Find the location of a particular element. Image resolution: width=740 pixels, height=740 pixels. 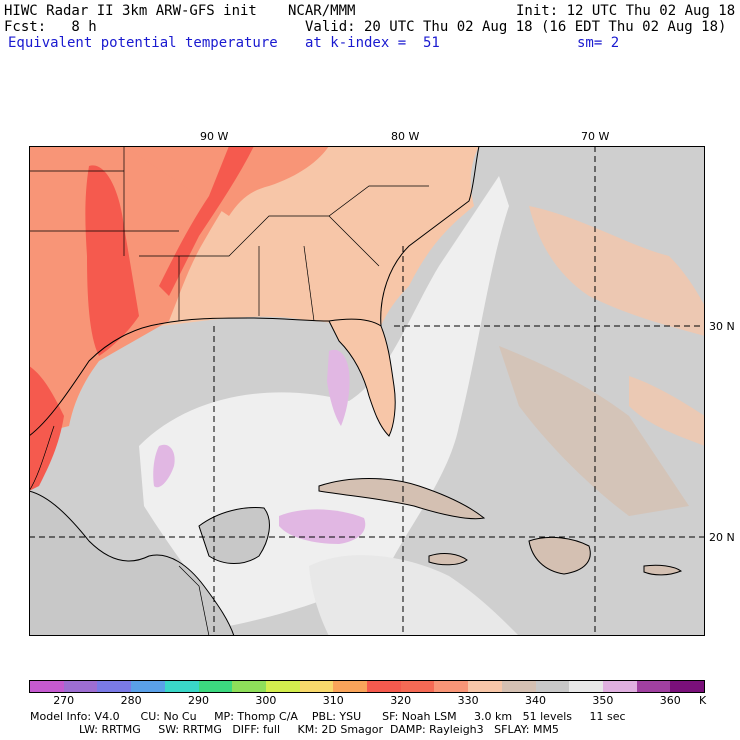

atlantic-gray-patch is located at coordinates (594, 431).